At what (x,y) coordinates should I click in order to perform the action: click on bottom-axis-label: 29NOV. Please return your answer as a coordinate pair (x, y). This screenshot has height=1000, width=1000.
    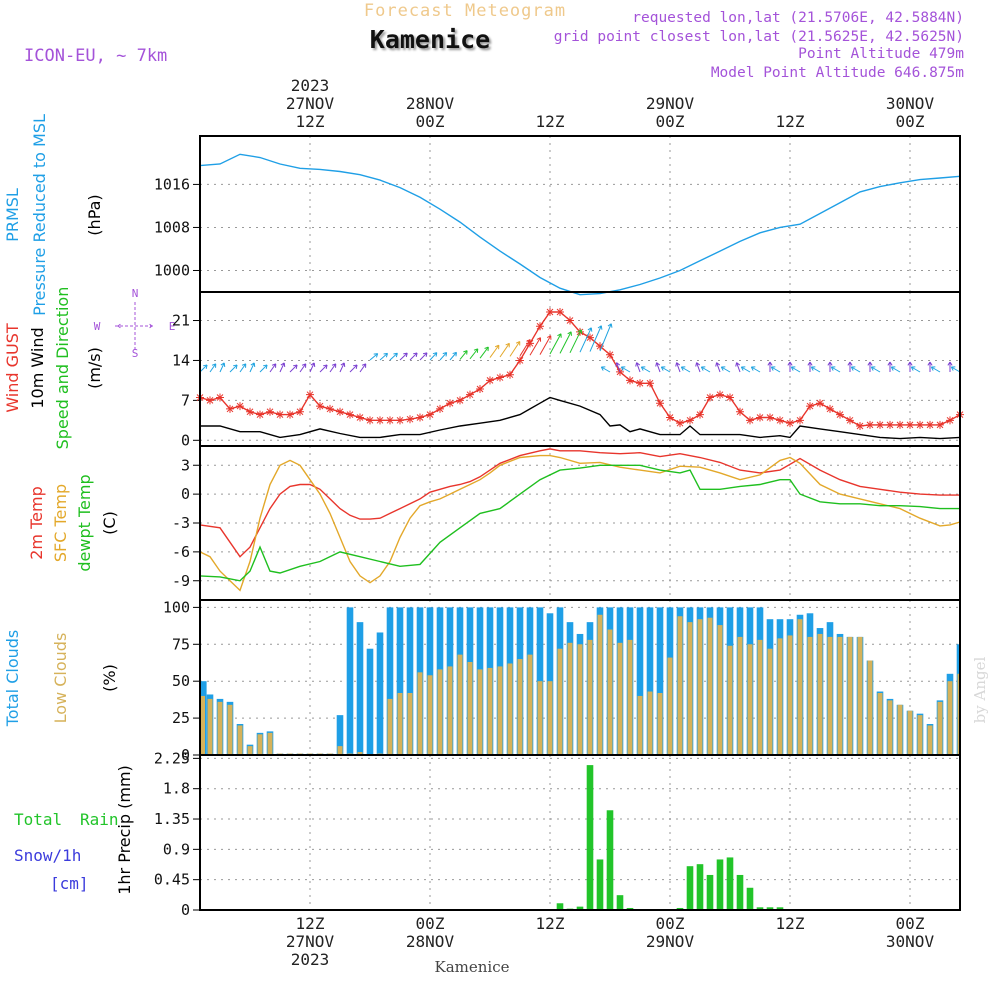
    Looking at the image, I should click on (670, 941).